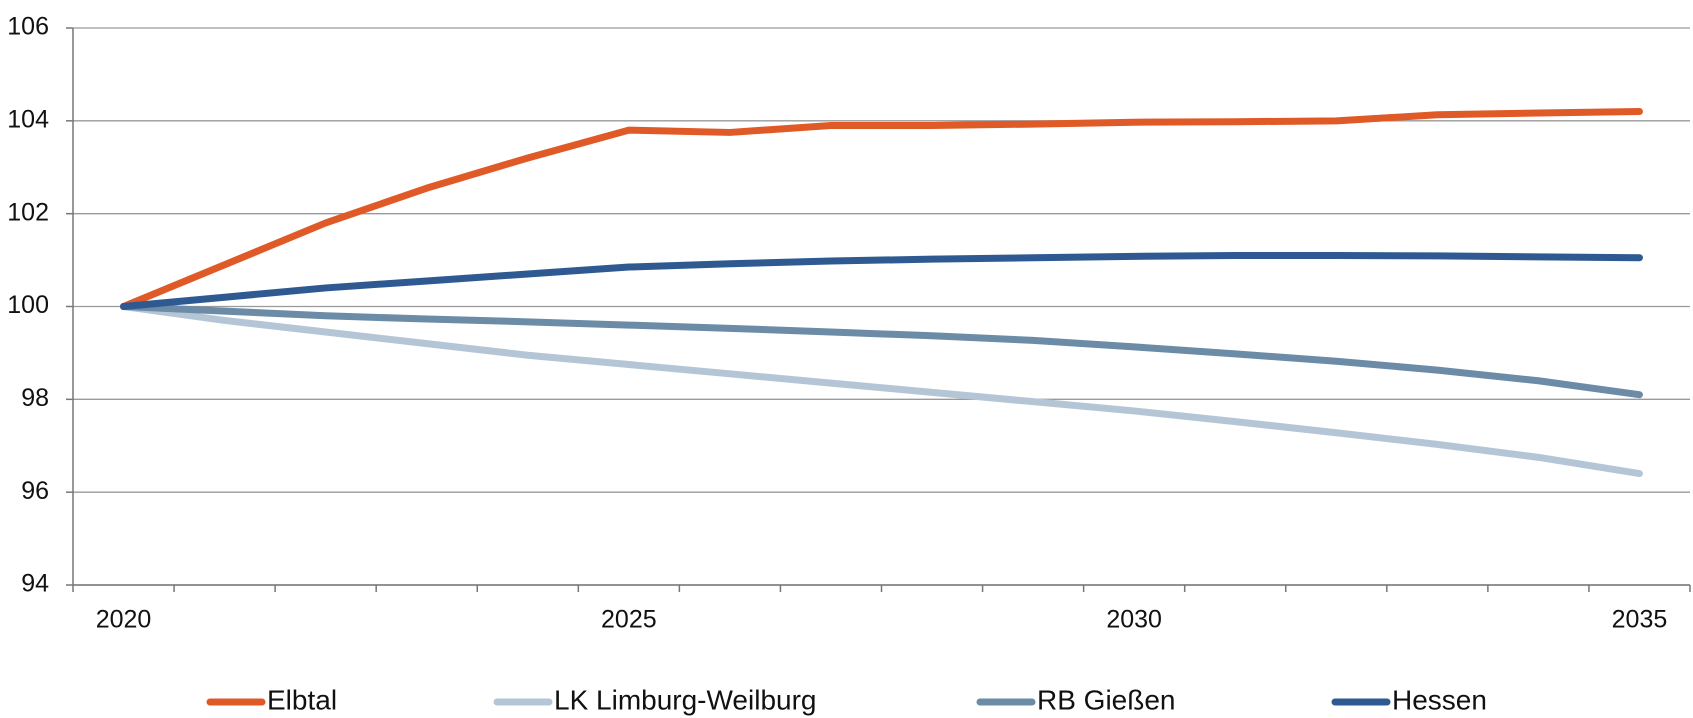 The image size is (1693, 718). What do you see at coordinates (28, 27) in the screenshot?
I see `y-tick-label: 106` at bounding box center [28, 27].